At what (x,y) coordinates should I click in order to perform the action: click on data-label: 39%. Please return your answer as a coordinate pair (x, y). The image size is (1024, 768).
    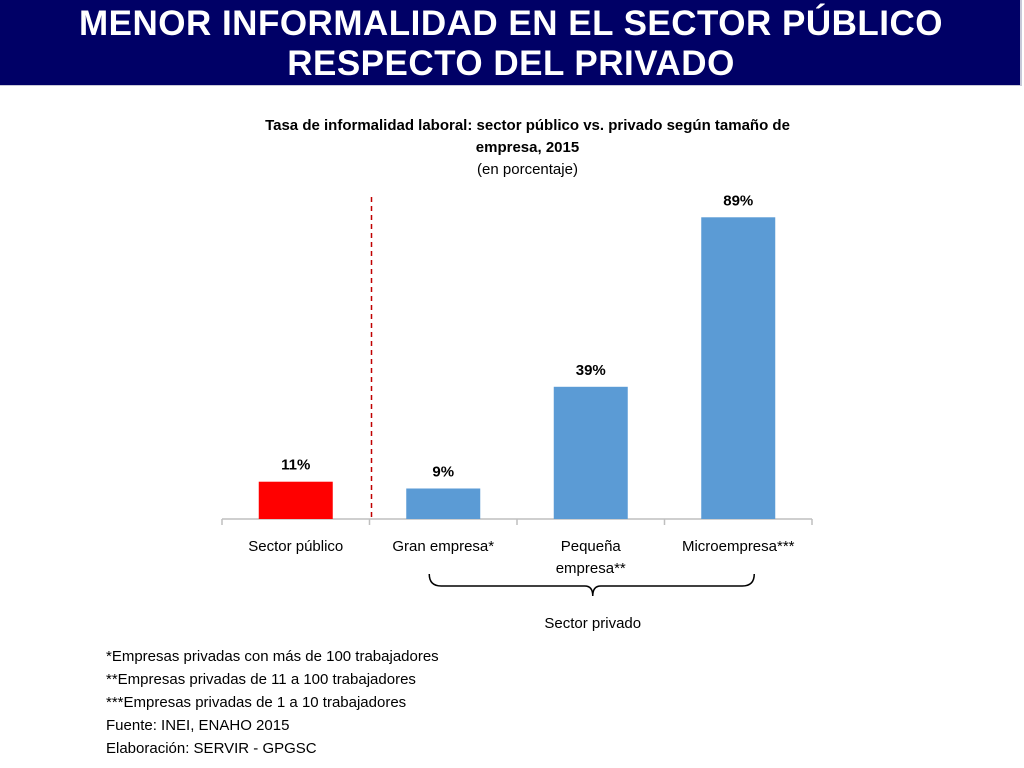
    Looking at the image, I should click on (591, 370).